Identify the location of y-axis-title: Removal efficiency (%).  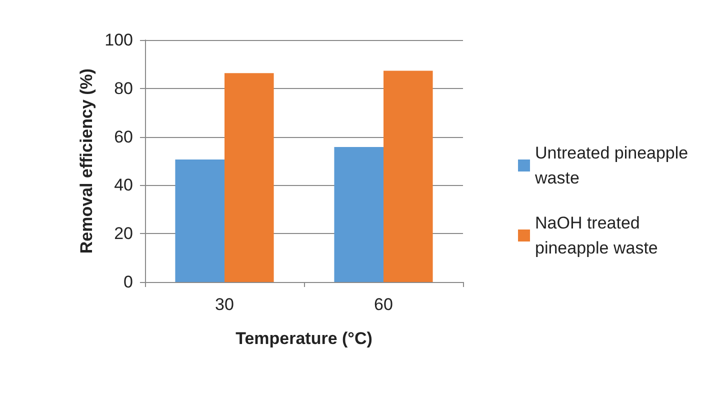
(86, 161).